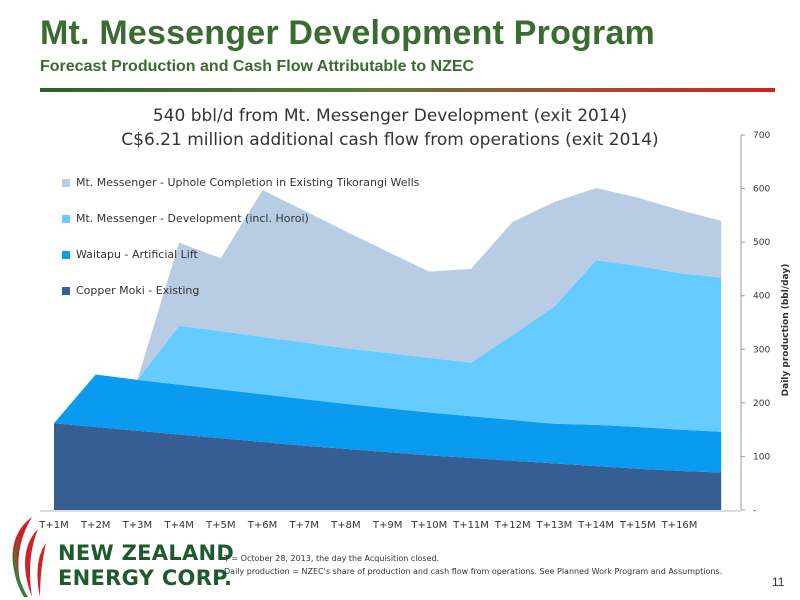 The image size is (800, 600). What do you see at coordinates (470, 525) in the screenshot?
I see `x-tick-label: T+11M` at bounding box center [470, 525].